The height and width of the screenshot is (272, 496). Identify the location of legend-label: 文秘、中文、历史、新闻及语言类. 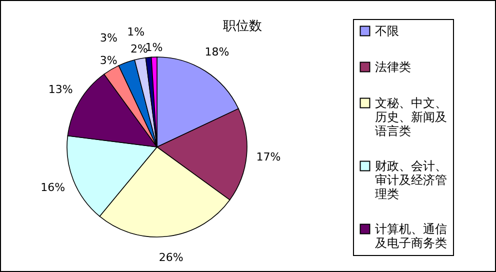
(411, 117).